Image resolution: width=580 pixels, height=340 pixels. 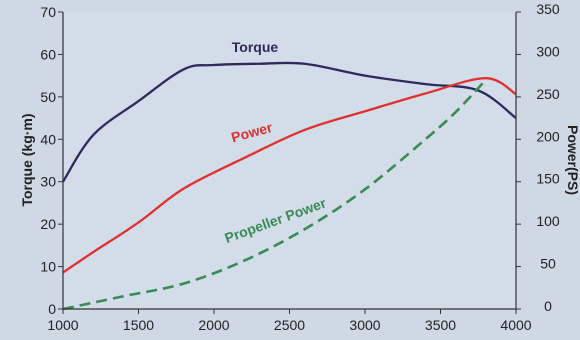 What do you see at coordinates (48, 54) in the screenshot?
I see `y-left-tick-label: 60` at bounding box center [48, 54].